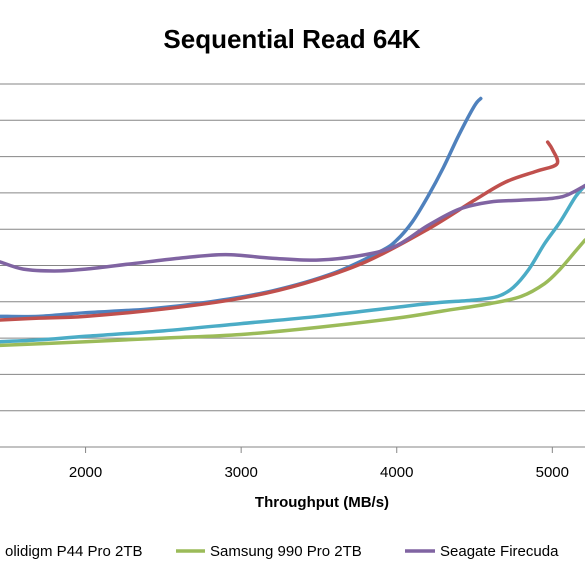 The image size is (585, 585). I want to click on x-tick-label: 3000, so click(240, 472).